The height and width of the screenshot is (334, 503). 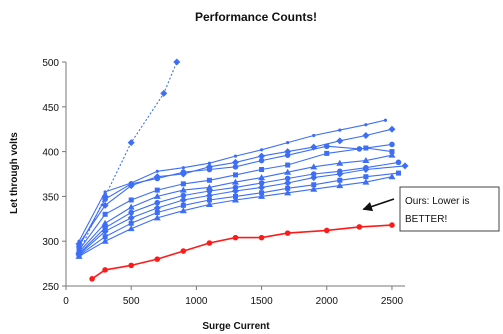 I want to click on annotation: Ours: Lower is BETTER!, so click(x=431, y=209).